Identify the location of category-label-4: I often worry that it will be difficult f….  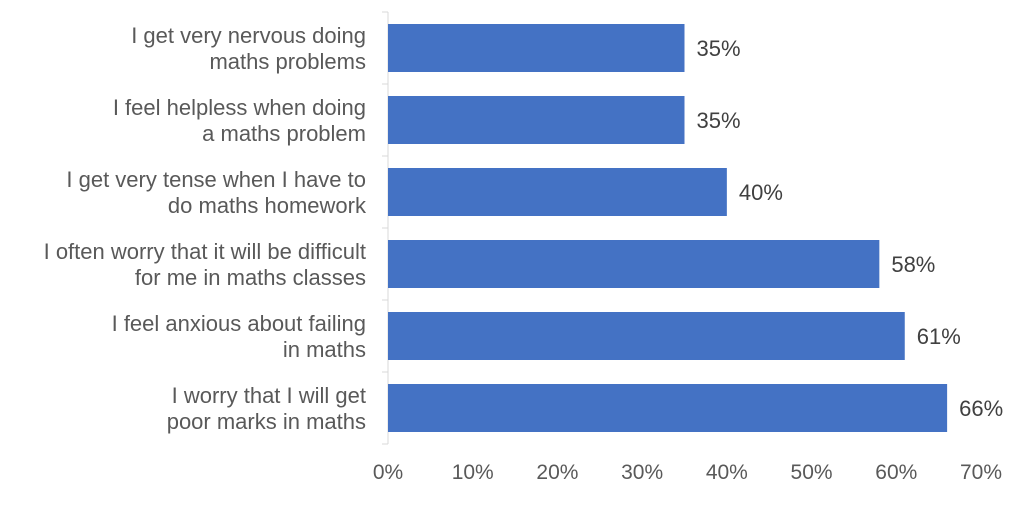
(205, 264).